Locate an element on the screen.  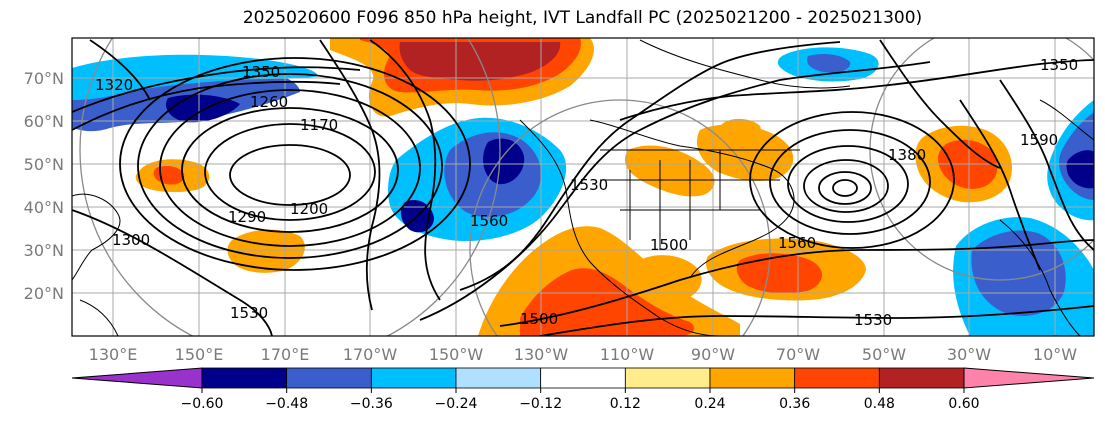
shade-pos-conus is located at coordinates (669, 171).